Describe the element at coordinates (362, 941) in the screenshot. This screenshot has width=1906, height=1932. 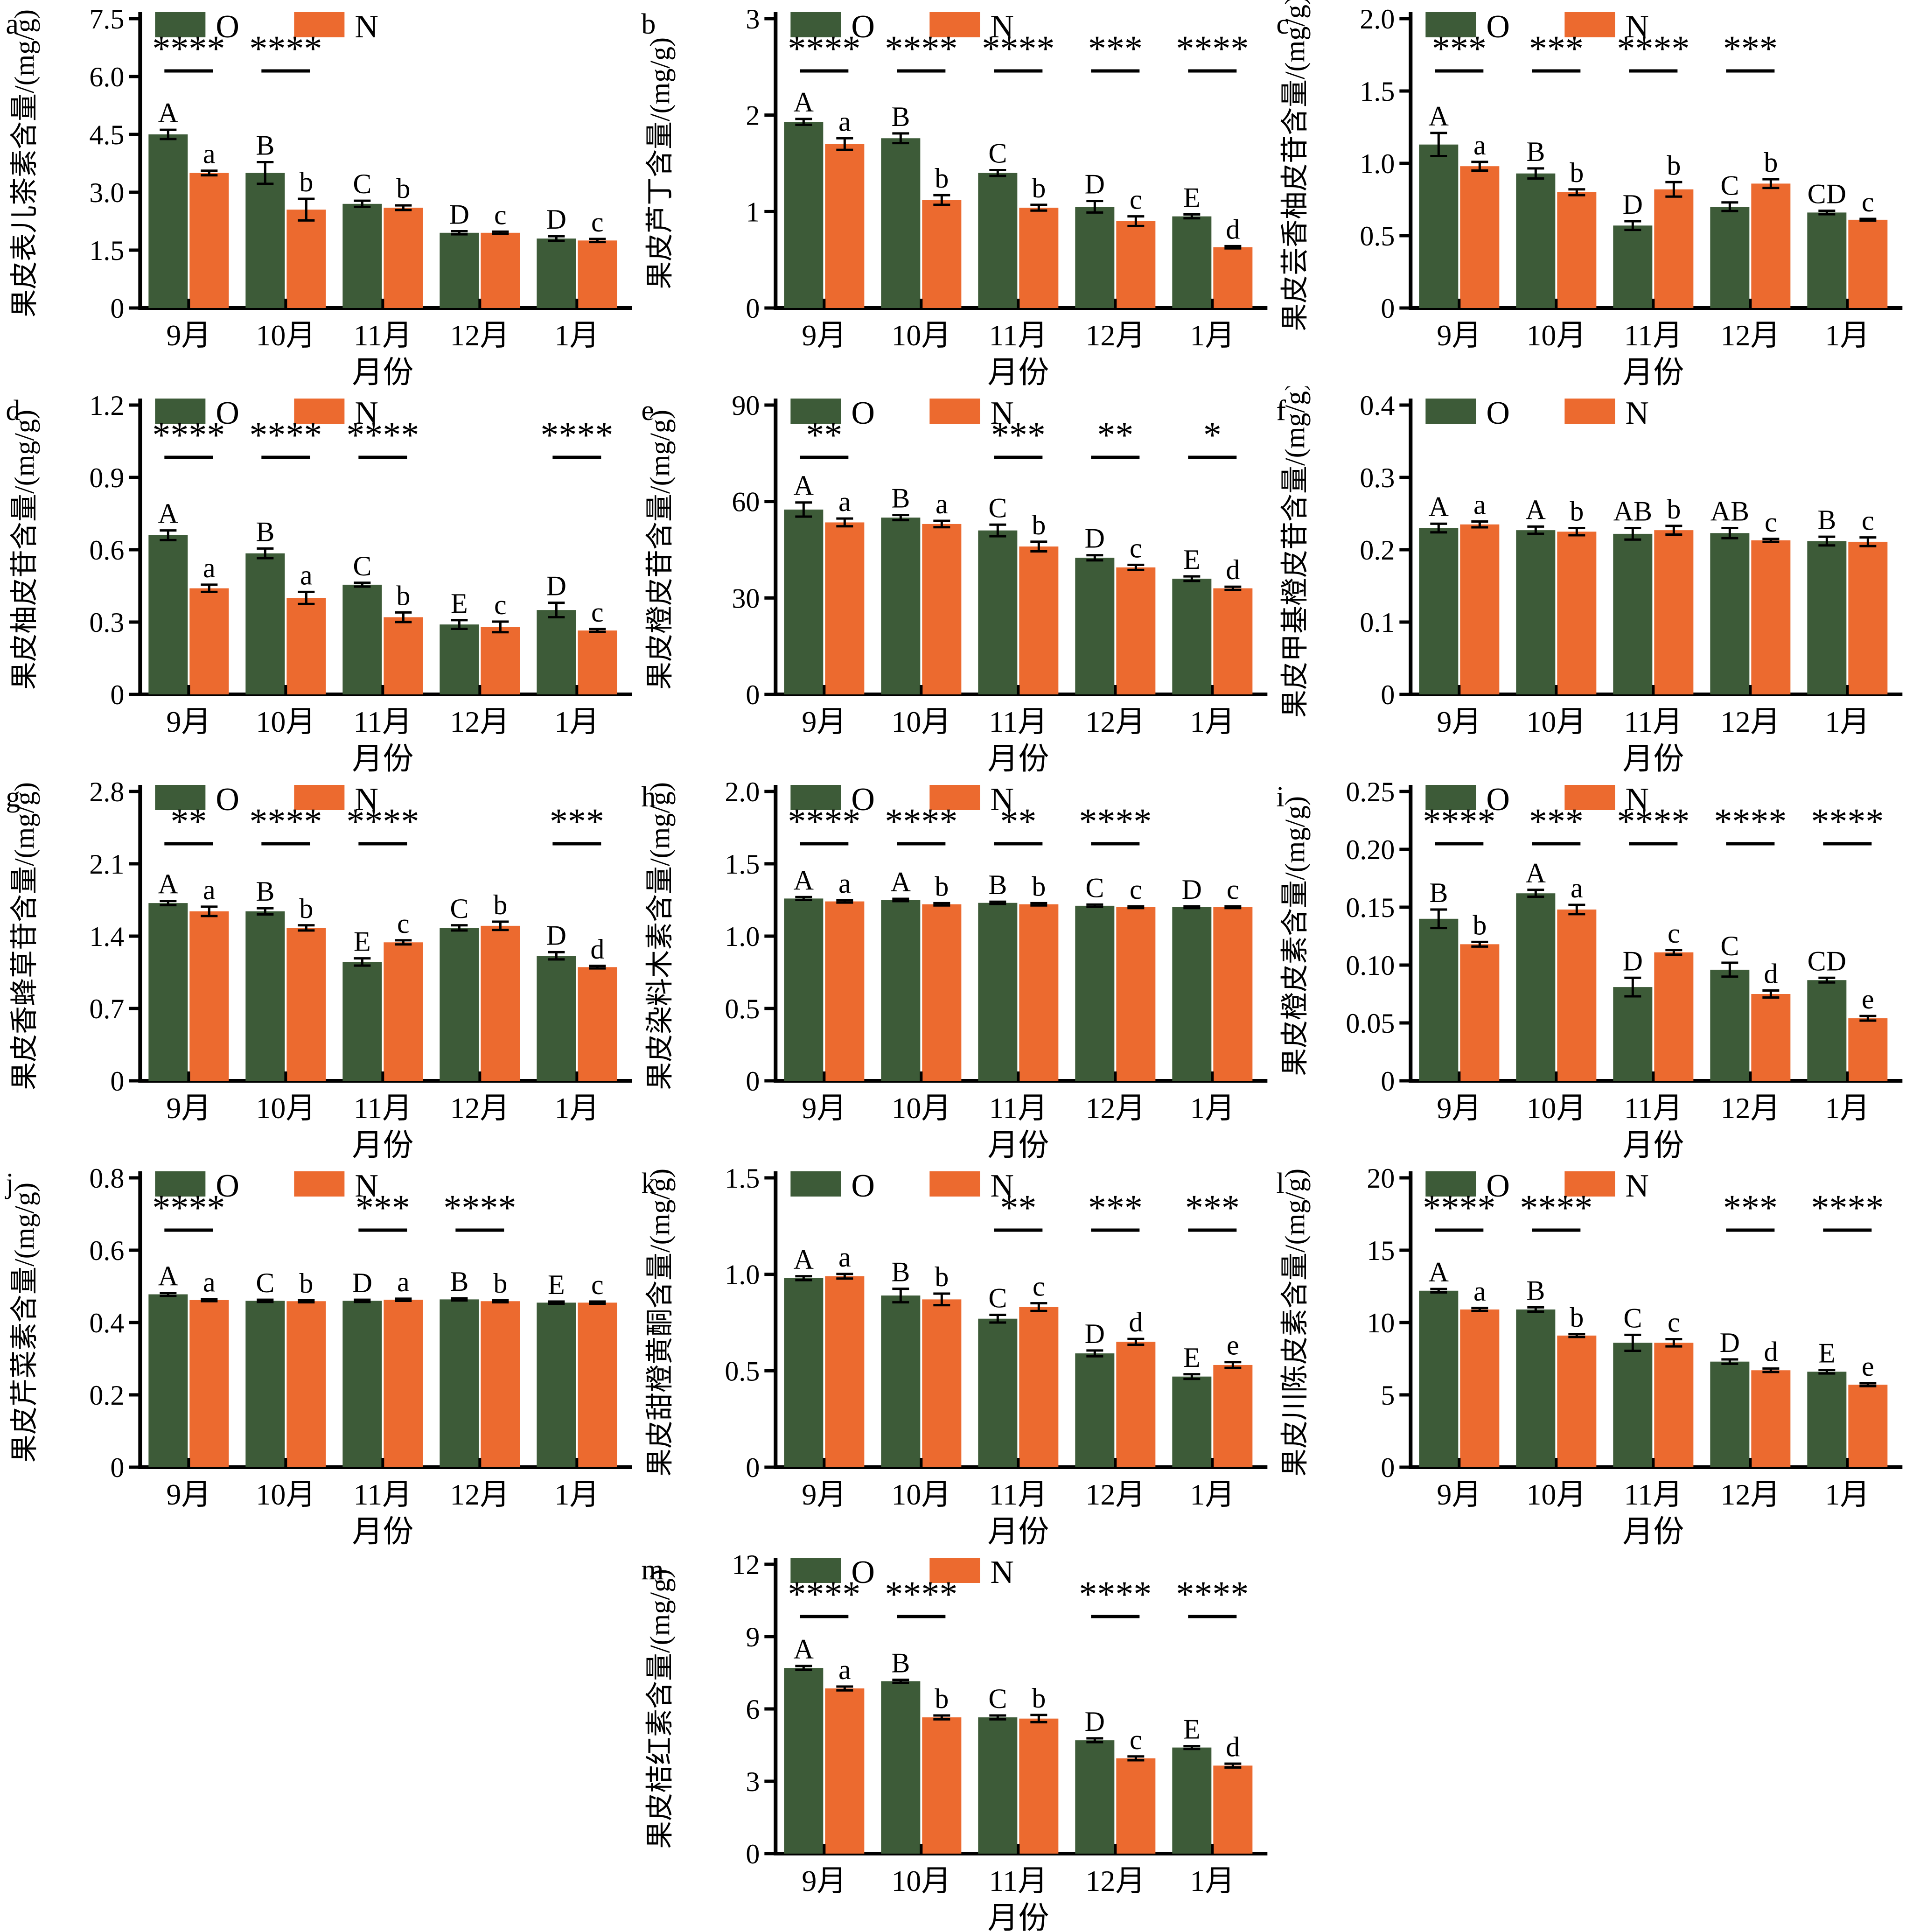
I see `letter-O-11月: E` at that location.